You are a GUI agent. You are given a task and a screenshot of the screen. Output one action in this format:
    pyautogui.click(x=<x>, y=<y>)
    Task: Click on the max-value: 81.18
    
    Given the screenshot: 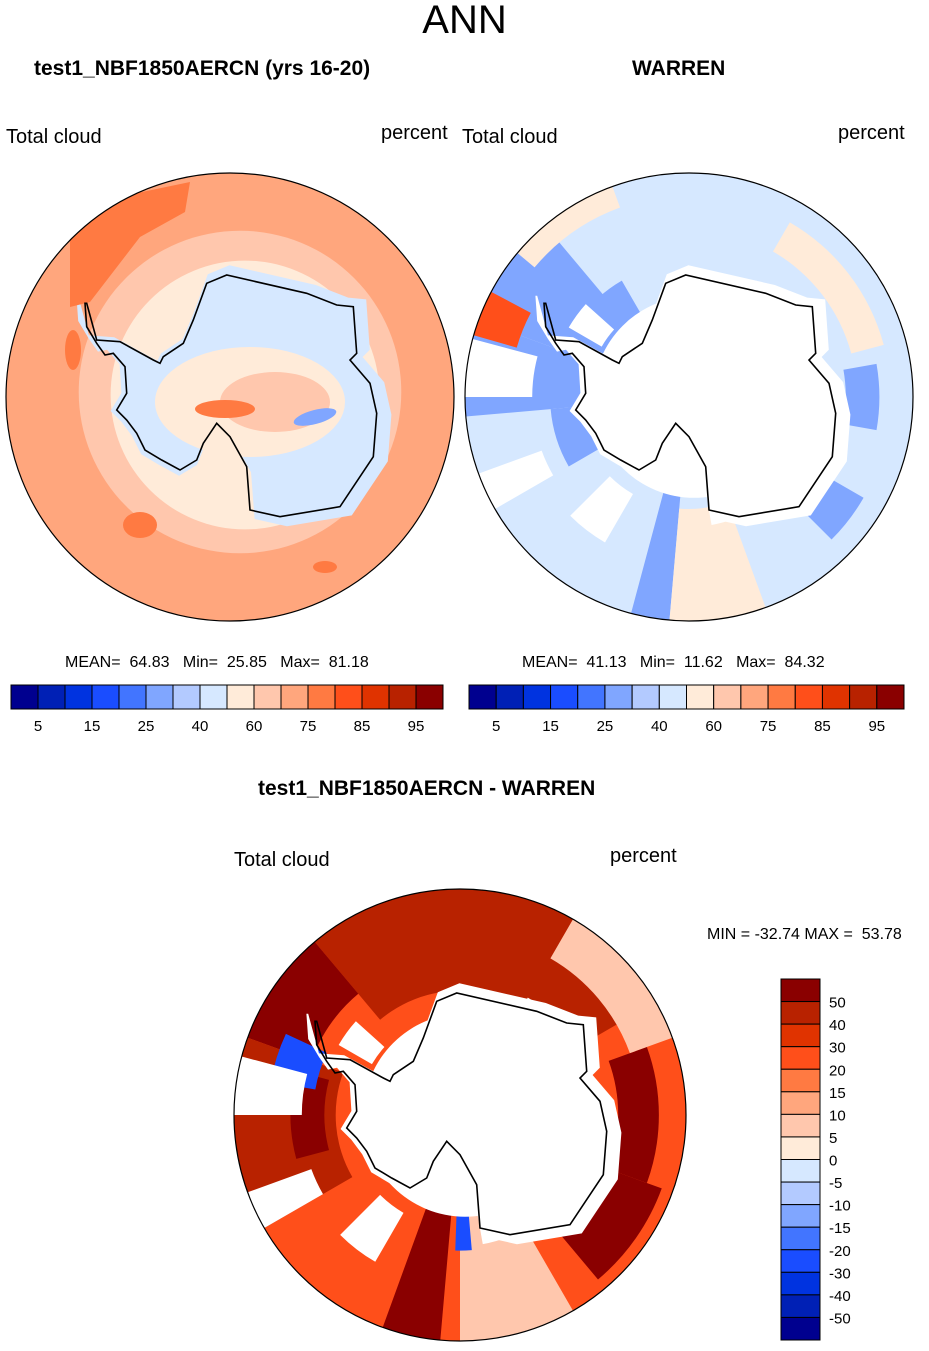 What is the action you would take?
    pyautogui.click(x=348, y=662)
    